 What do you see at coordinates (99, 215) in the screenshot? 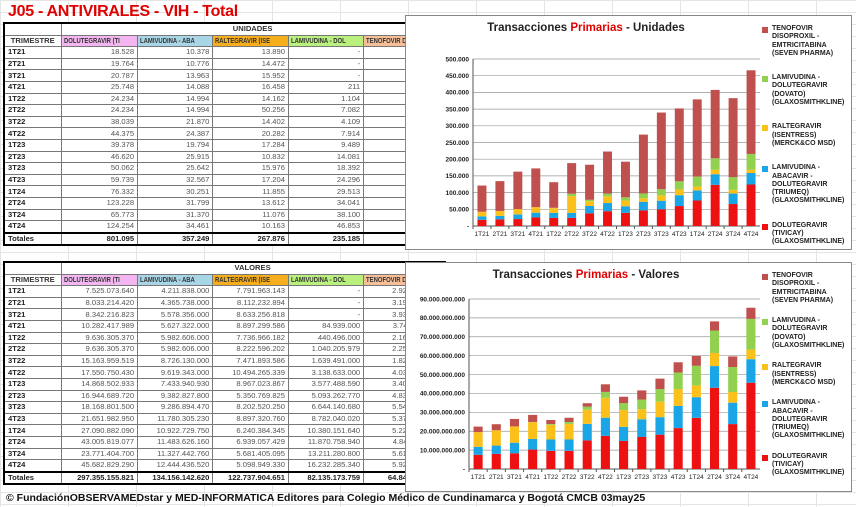
I see `value-cell: 65.773` at bounding box center [99, 215].